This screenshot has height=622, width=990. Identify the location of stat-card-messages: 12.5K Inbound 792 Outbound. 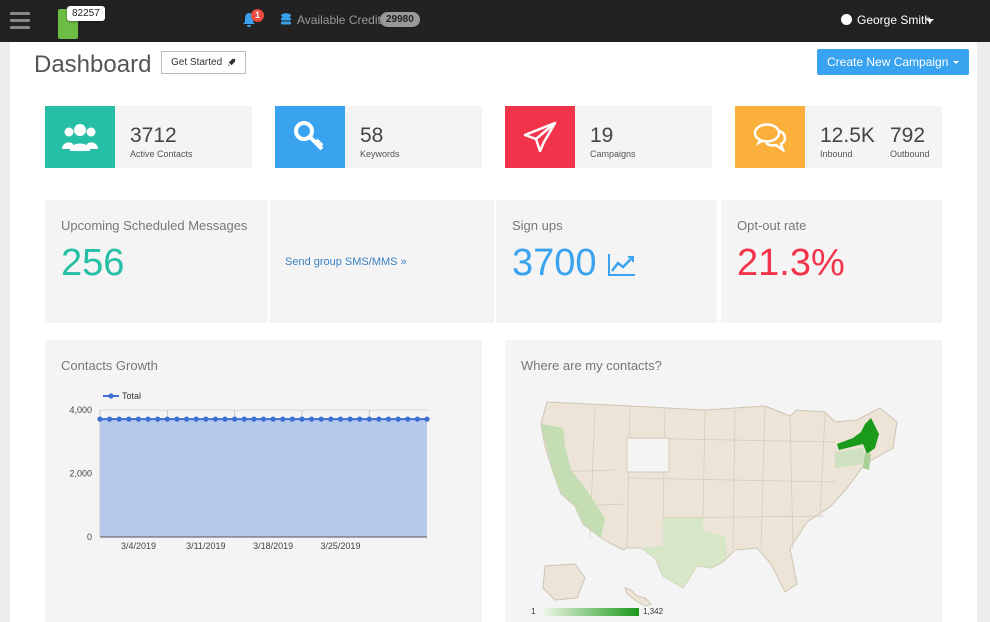
(838, 137).